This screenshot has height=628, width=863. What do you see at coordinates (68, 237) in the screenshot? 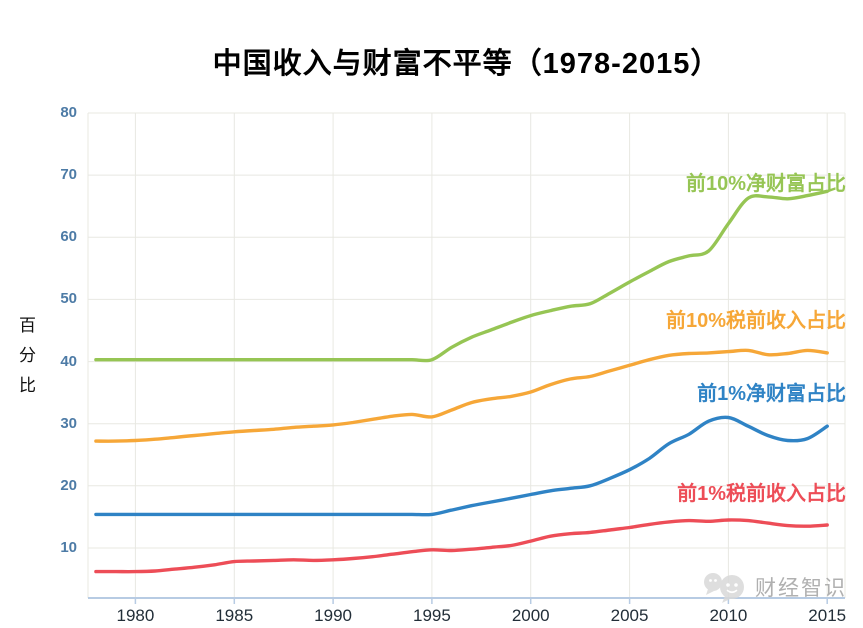
I see `y-tick-label: 60` at bounding box center [68, 237].